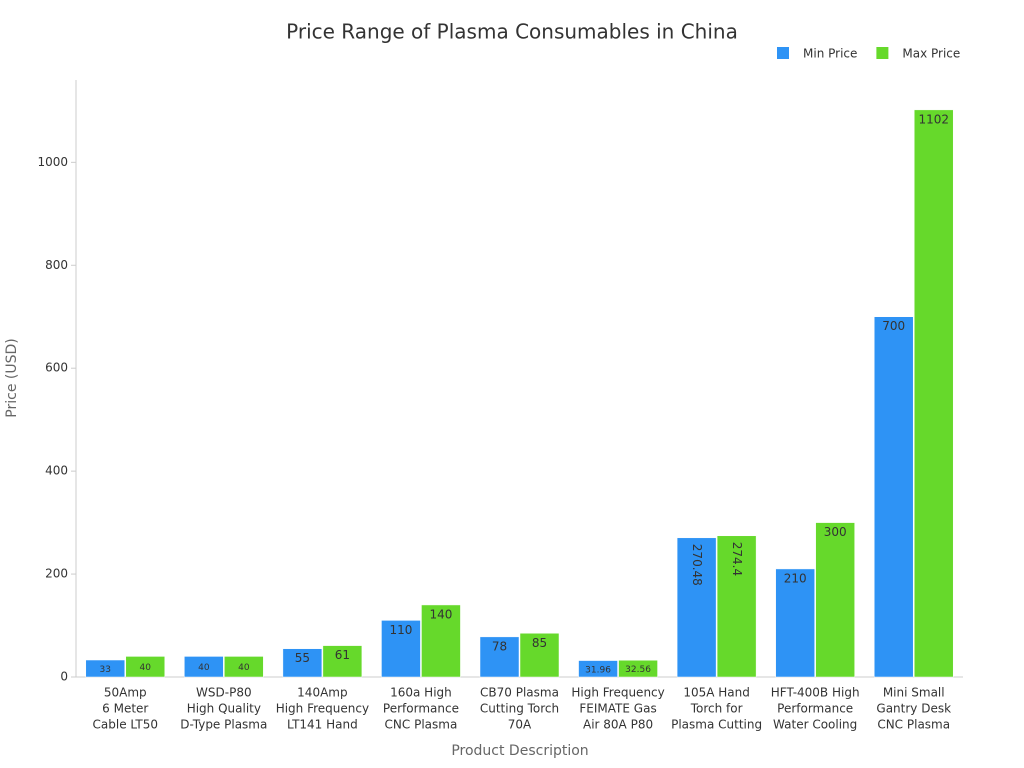  I want to click on x-tick-label: HFT-400B High, so click(815, 693).